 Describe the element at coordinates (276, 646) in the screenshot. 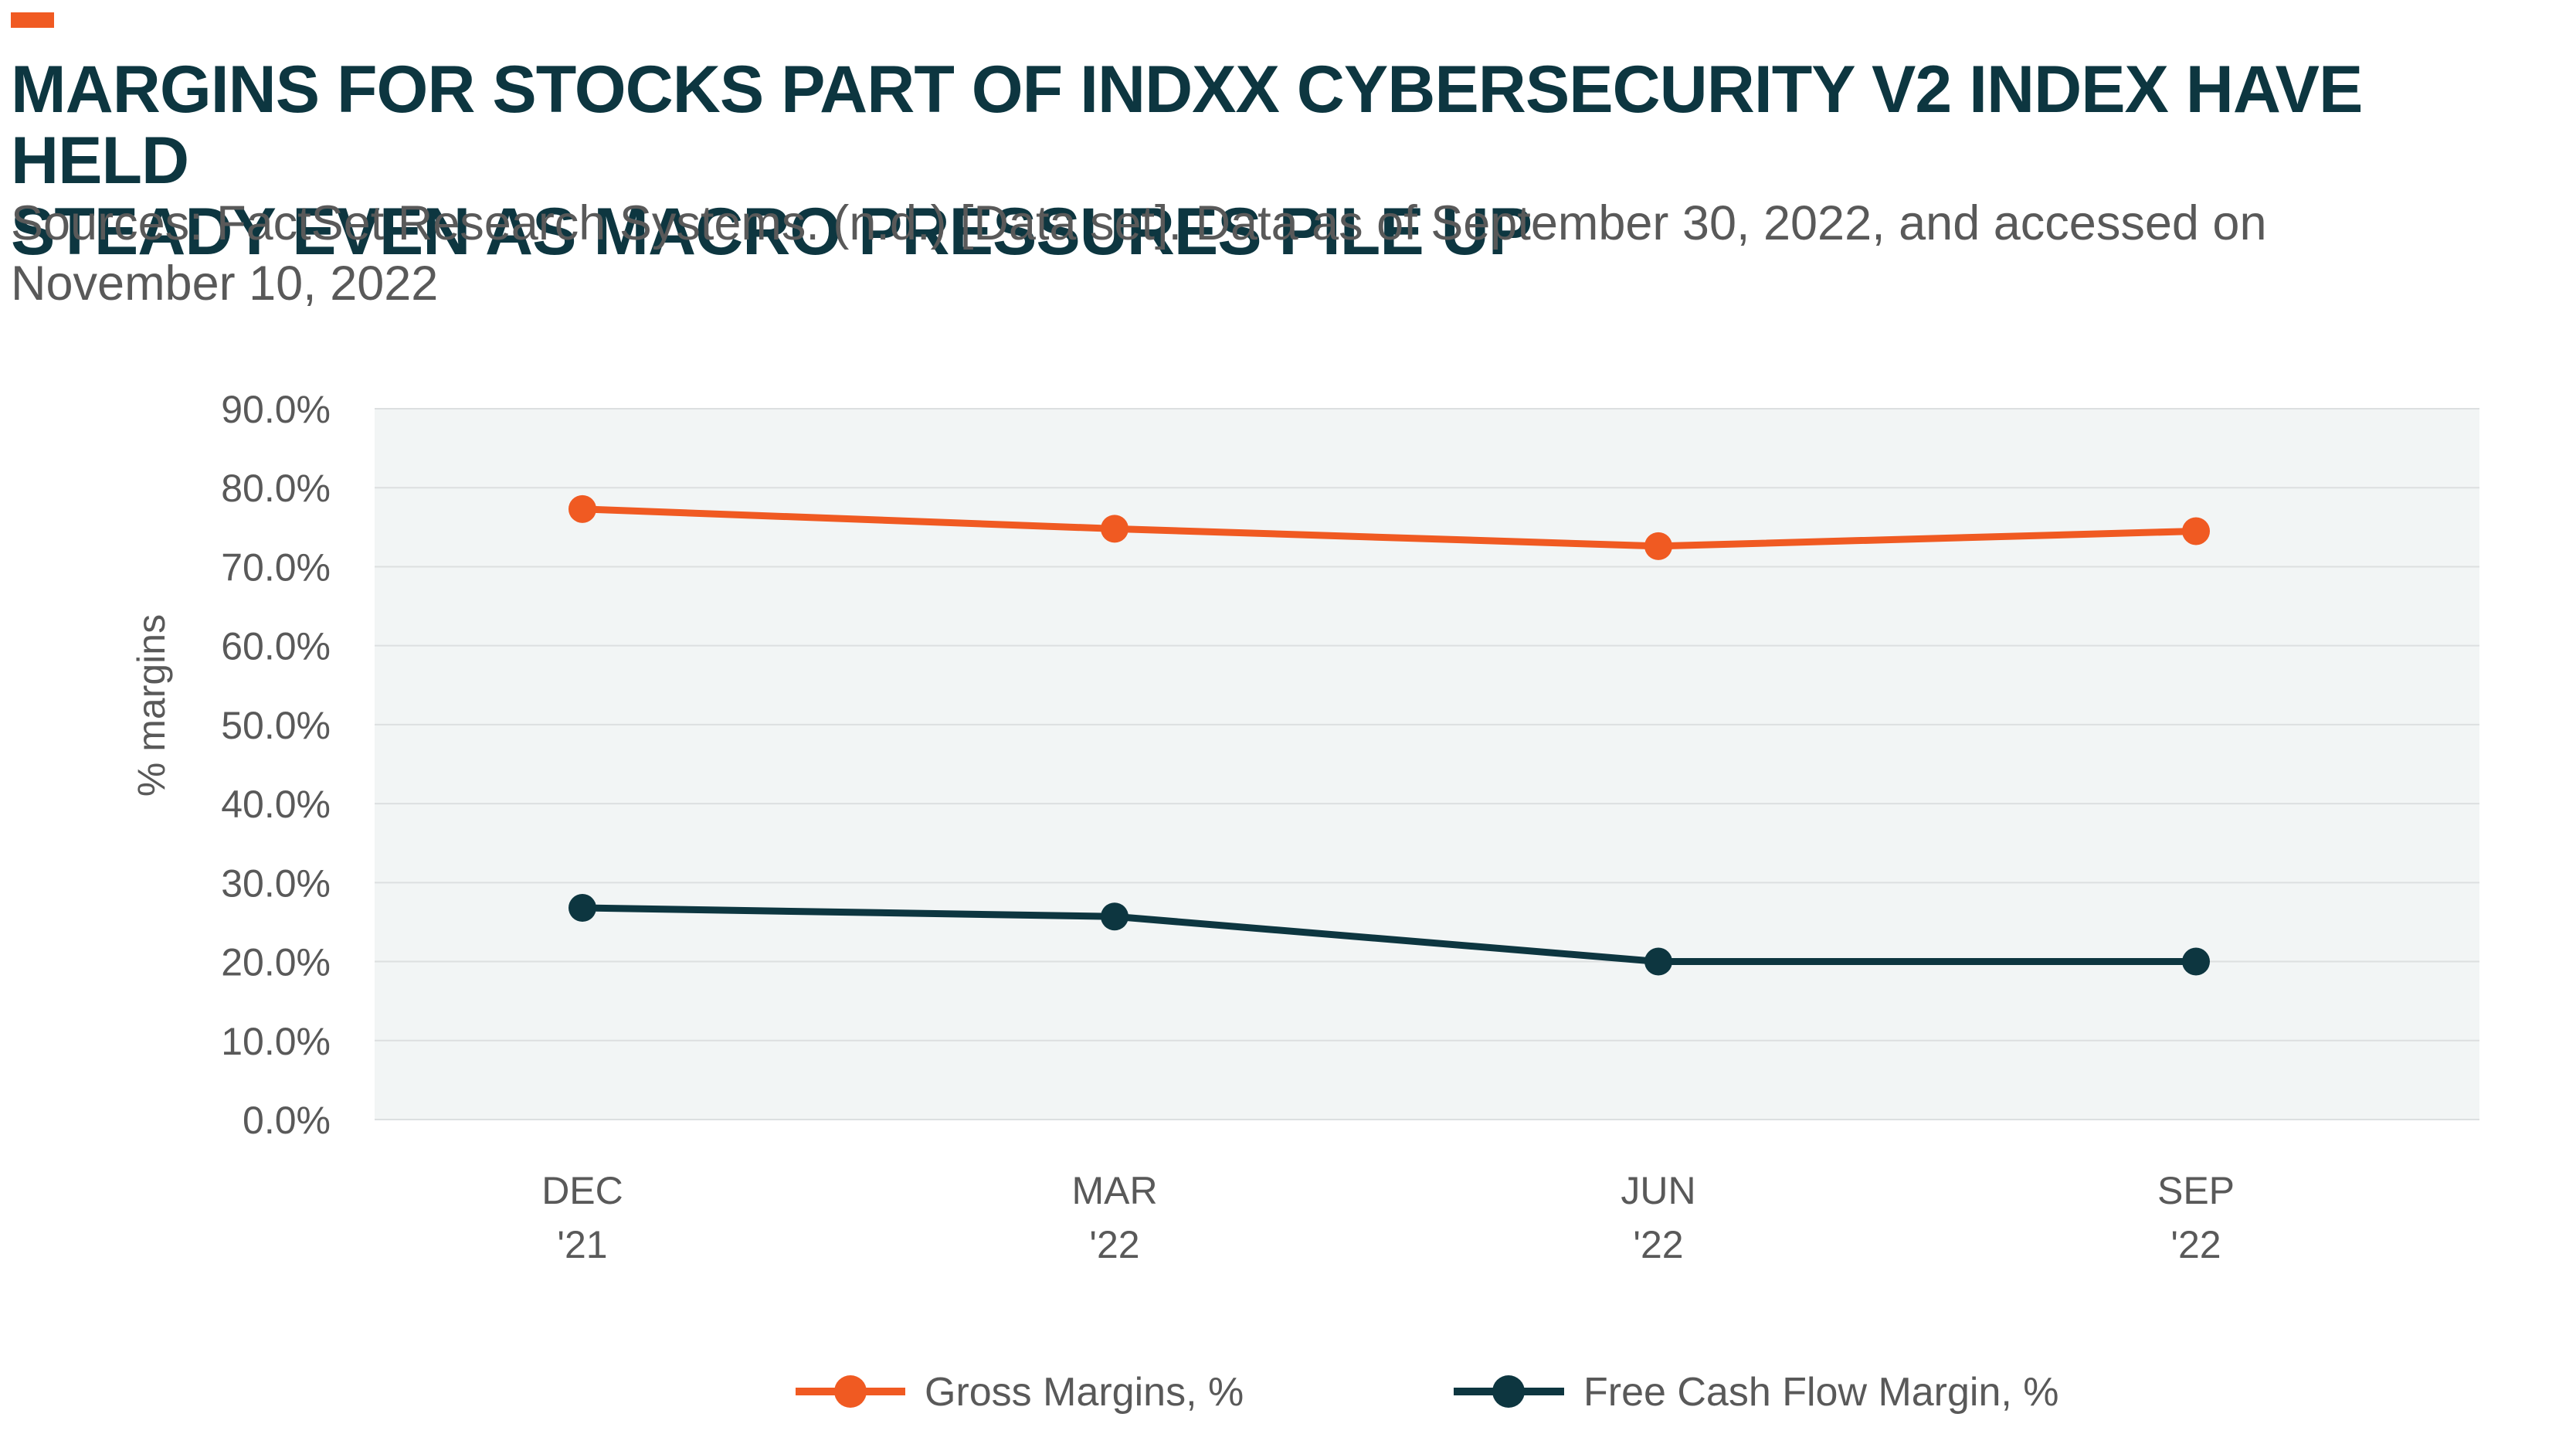

I see `y-tick-label: 60.0%` at that location.